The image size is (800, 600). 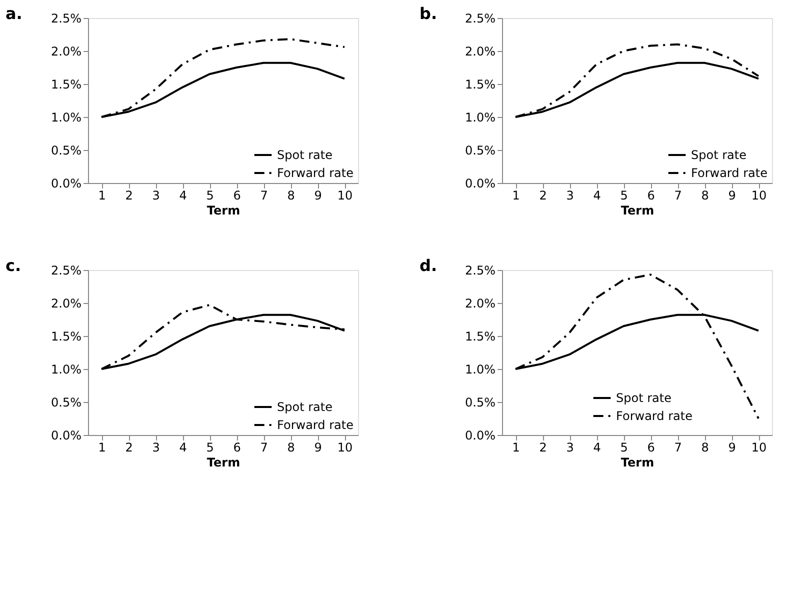 What do you see at coordinates (429, 13) in the screenshot?
I see `chart-title: b.` at bounding box center [429, 13].